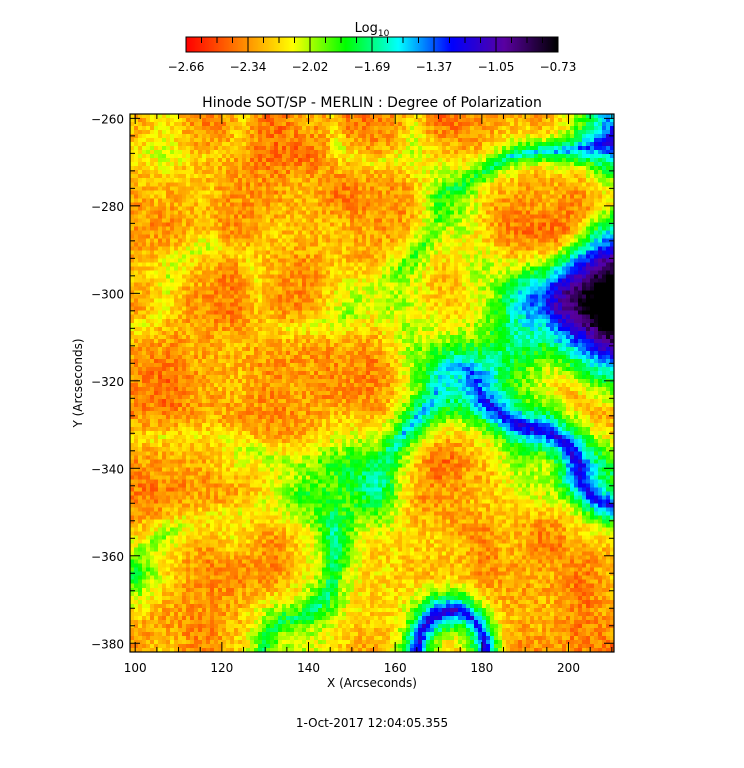 This screenshot has height=768, width=744. What do you see at coordinates (107, 382) in the screenshot?
I see `y-tick-label: −320` at bounding box center [107, 382].